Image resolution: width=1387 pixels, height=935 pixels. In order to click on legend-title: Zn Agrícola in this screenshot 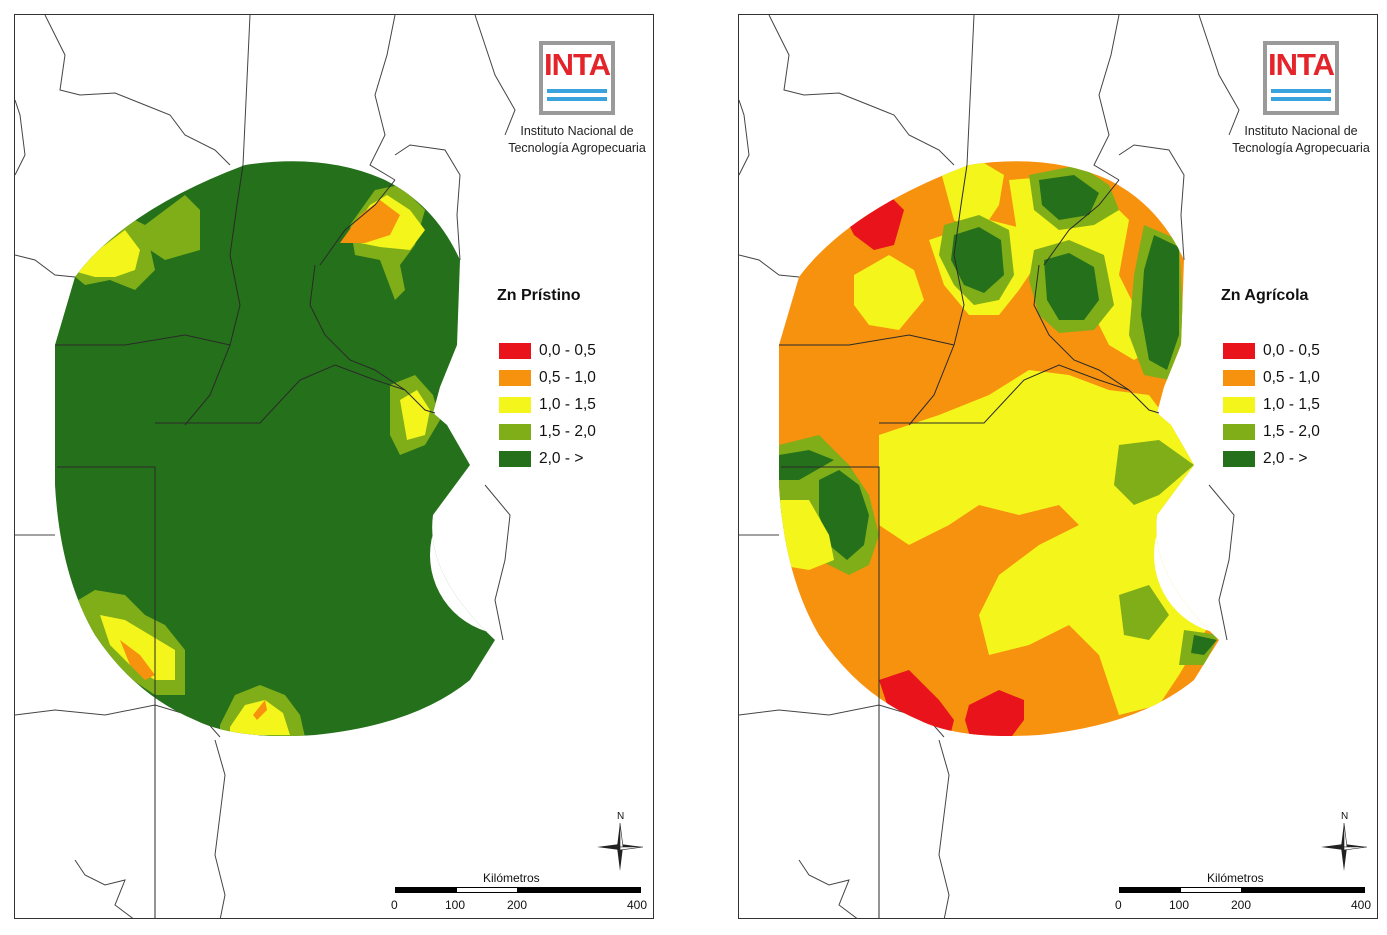, I will do `click(1265, 295)`.